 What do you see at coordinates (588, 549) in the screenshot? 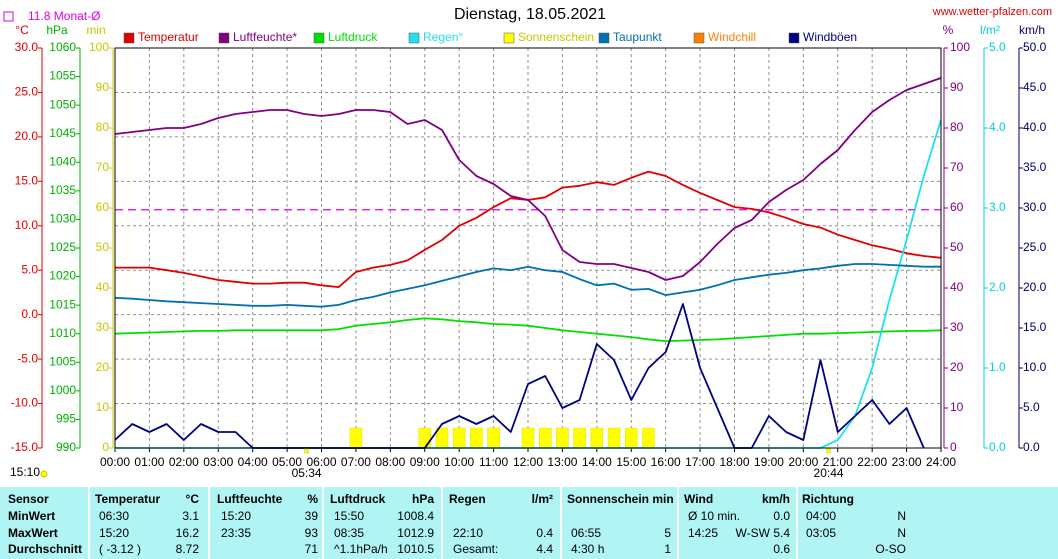
I see `table-cell: 4:30 h` at bounding box center [588, 549].